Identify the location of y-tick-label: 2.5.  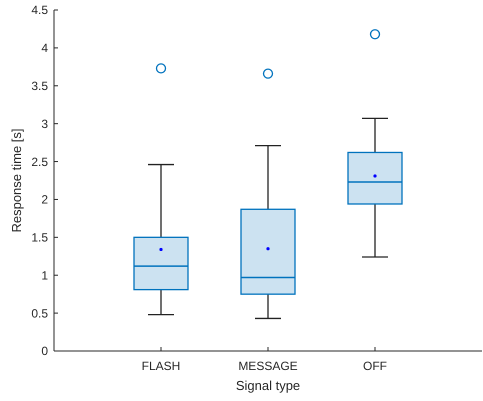
(39, 161).